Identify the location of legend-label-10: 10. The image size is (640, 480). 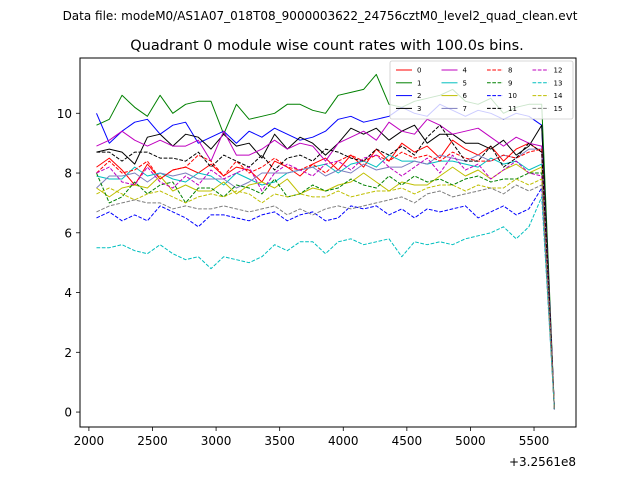
(512, 96).